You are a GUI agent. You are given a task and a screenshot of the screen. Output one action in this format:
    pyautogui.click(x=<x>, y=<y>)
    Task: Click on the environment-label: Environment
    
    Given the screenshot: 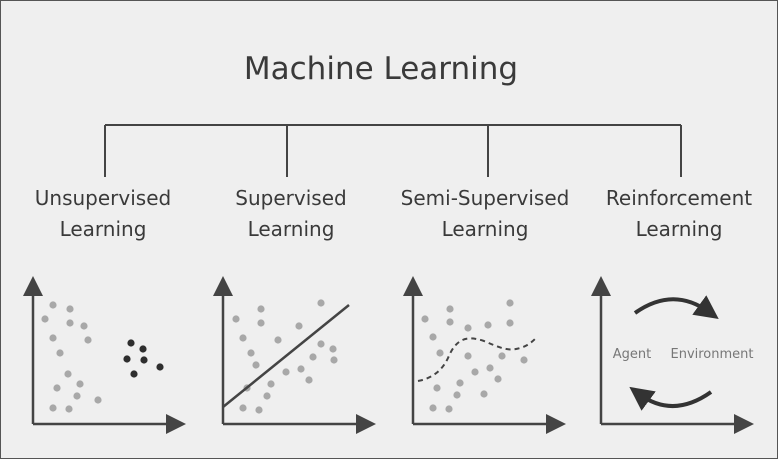 What is the action you would take?
    pyautogui.click(x=711, y=354)
    